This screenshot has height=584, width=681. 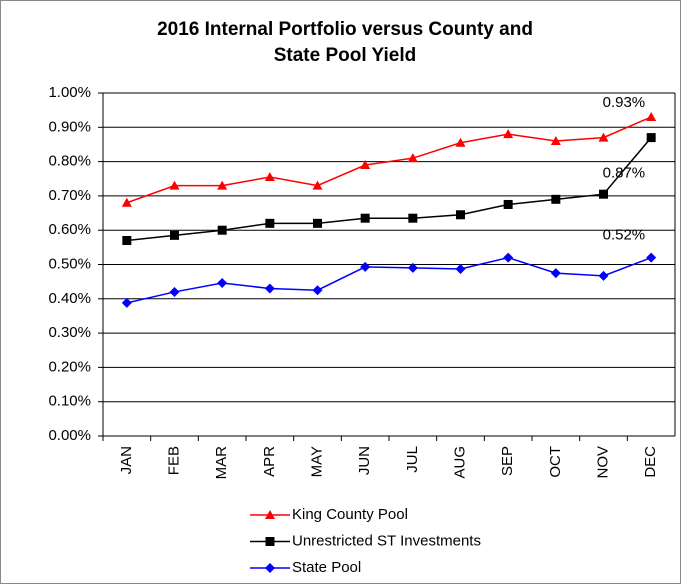 What do you see at coordinates (269, 461) in the screenshot?
I see `x-tick-label: APR` at bounding box center [269, 461].